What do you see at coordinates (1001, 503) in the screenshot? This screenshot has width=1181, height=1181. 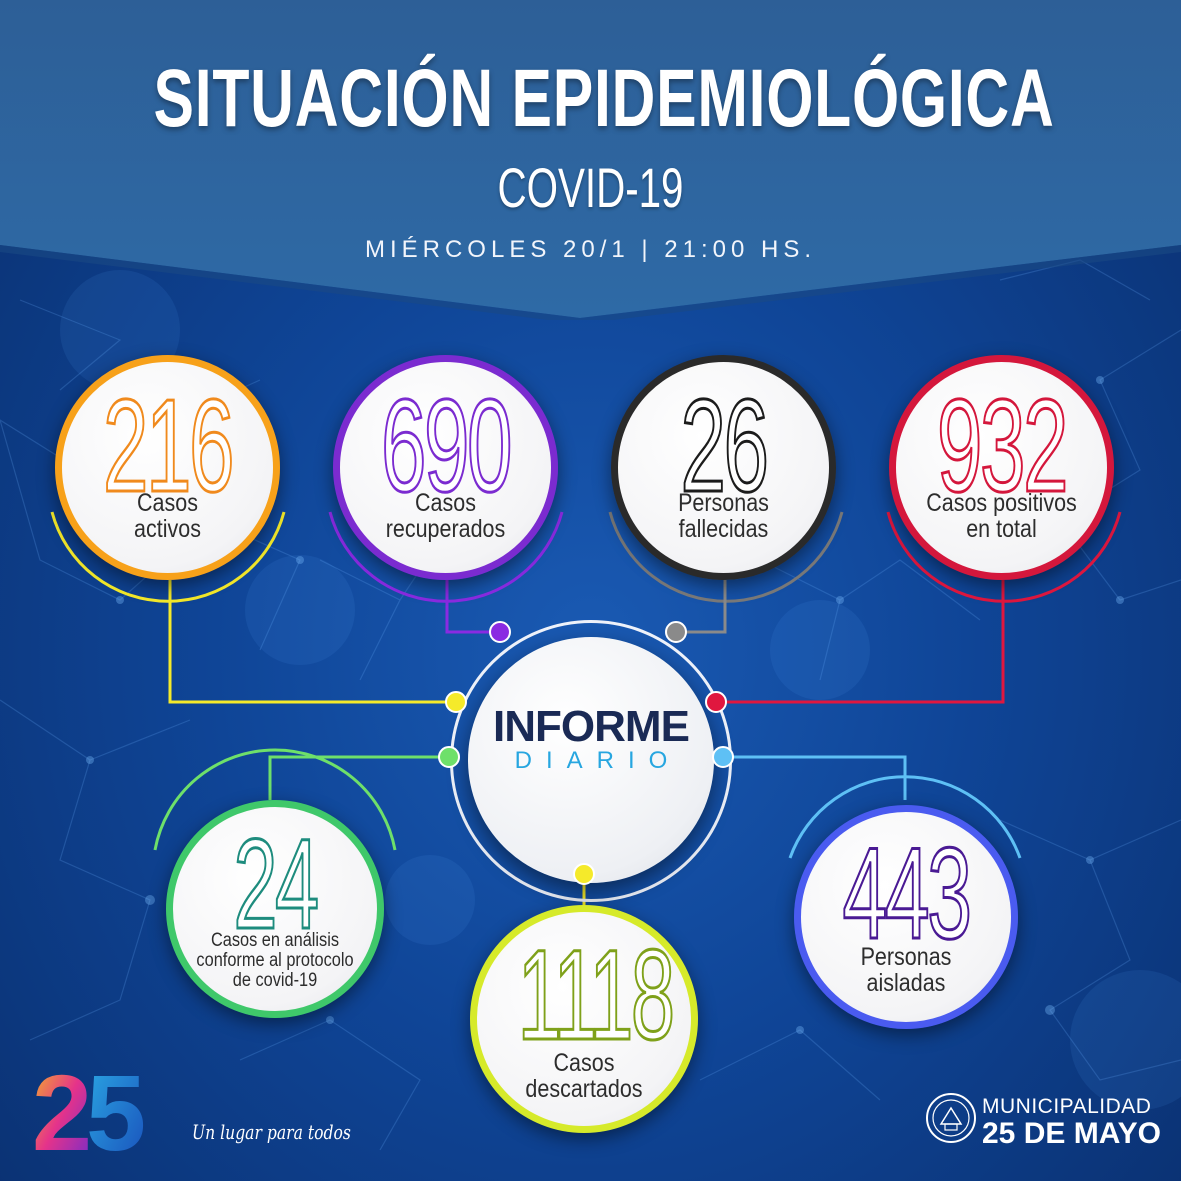 I see `stat-label: Casos positivos` at bounding box center [1001, 503].